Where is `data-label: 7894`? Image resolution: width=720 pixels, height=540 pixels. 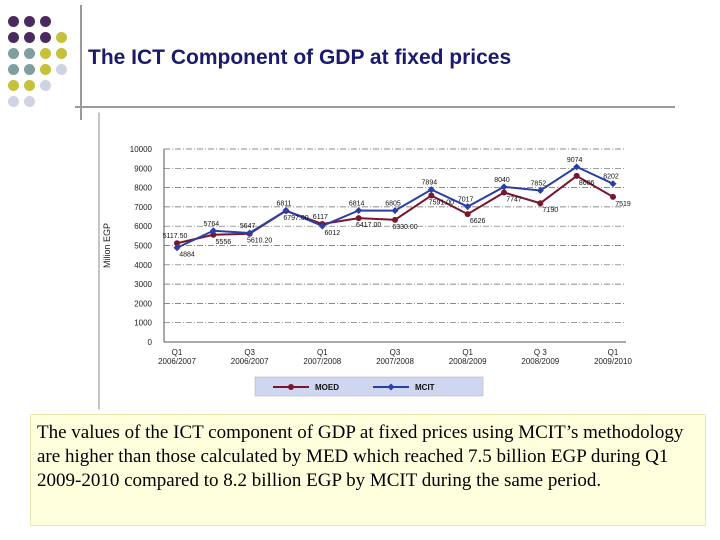
data-label: 7894 is located at coordinates (430, 183).